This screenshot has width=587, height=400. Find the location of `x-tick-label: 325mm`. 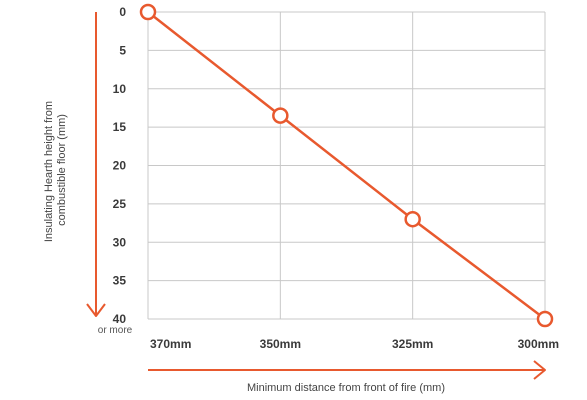

x-tick-label: 325mm is located at coordinates (412, 344).